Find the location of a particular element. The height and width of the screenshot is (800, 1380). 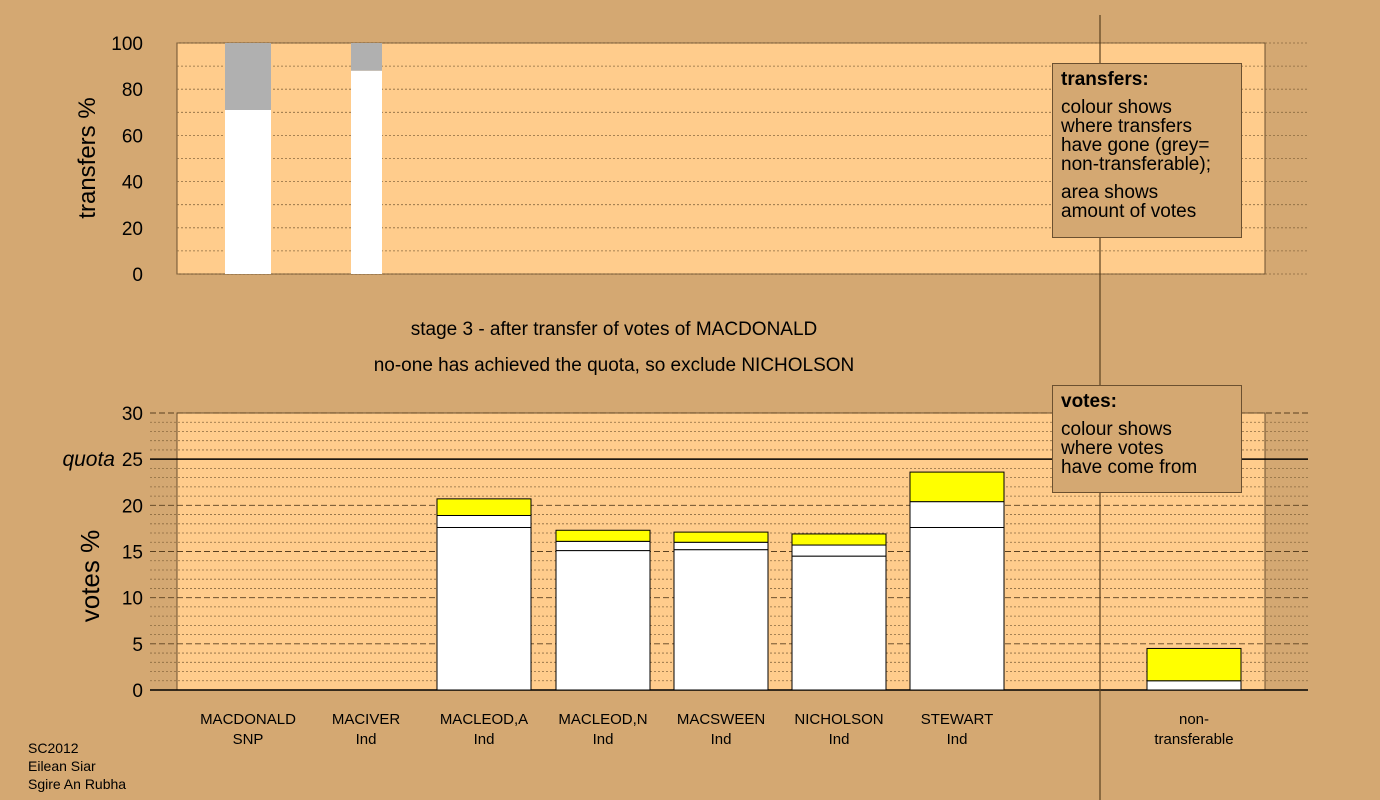

footer-line: SC2012 is located at coordinates (53, 748).